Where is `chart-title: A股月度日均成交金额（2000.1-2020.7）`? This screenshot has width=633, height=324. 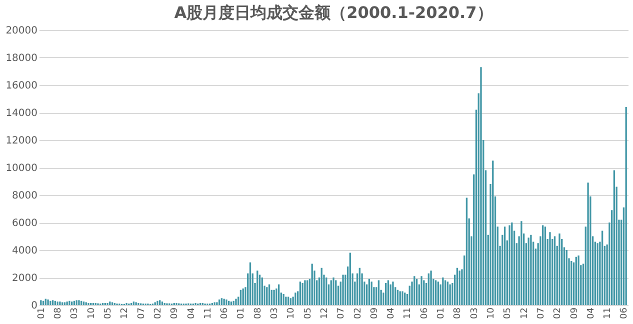
chart-title: A股月度日均成交金额（2000.1-2020.7） is located at coordinates (333, 12).